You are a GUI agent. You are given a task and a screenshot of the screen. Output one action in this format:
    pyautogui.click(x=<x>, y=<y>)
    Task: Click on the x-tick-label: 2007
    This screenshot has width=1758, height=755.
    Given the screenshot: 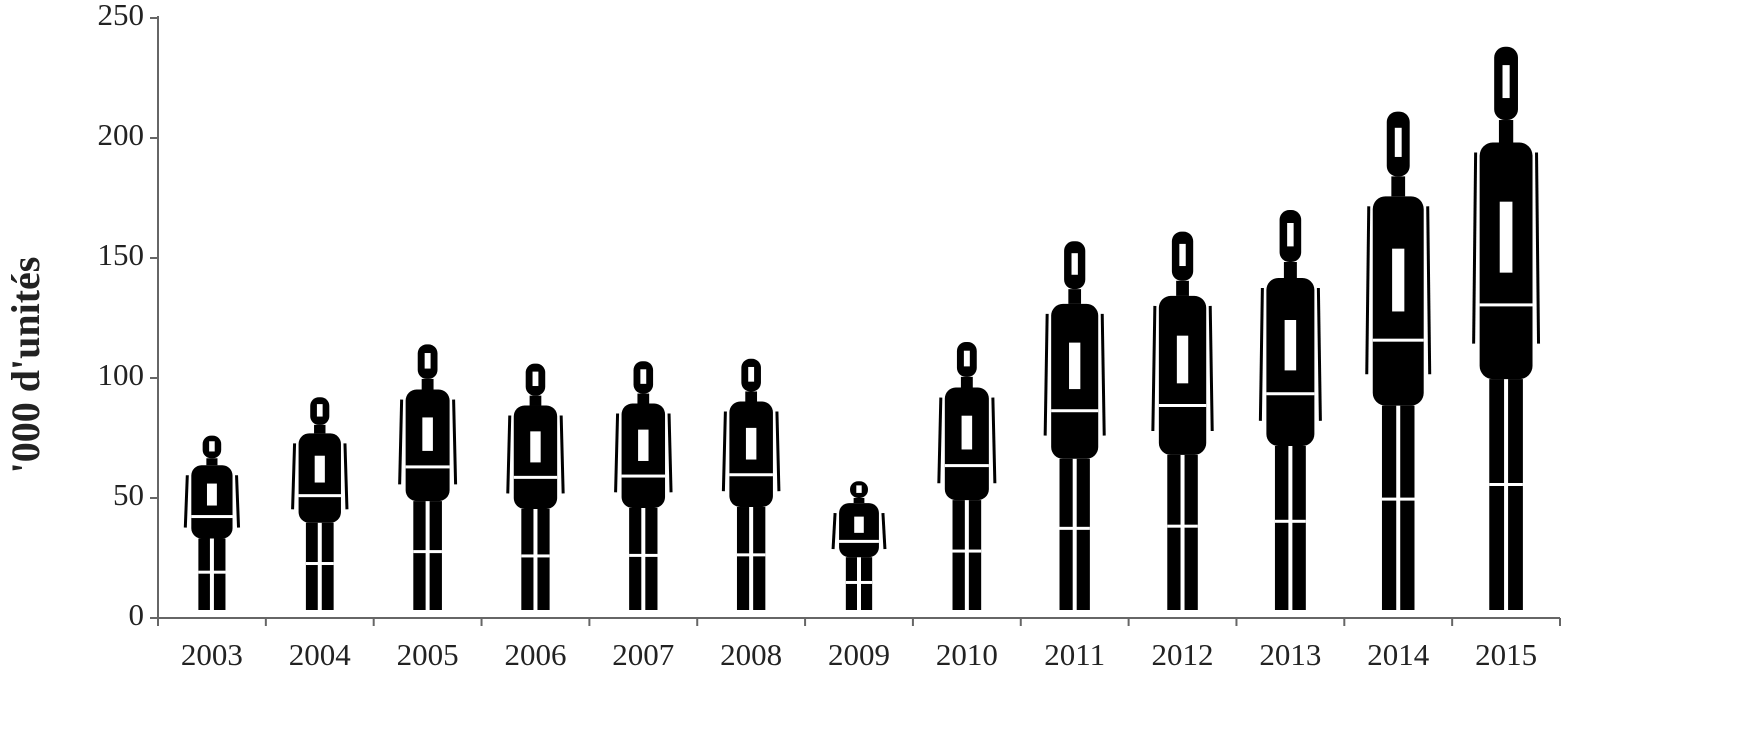 What is the action you would take?
    pyautogui.click(x=643, y=654)
    